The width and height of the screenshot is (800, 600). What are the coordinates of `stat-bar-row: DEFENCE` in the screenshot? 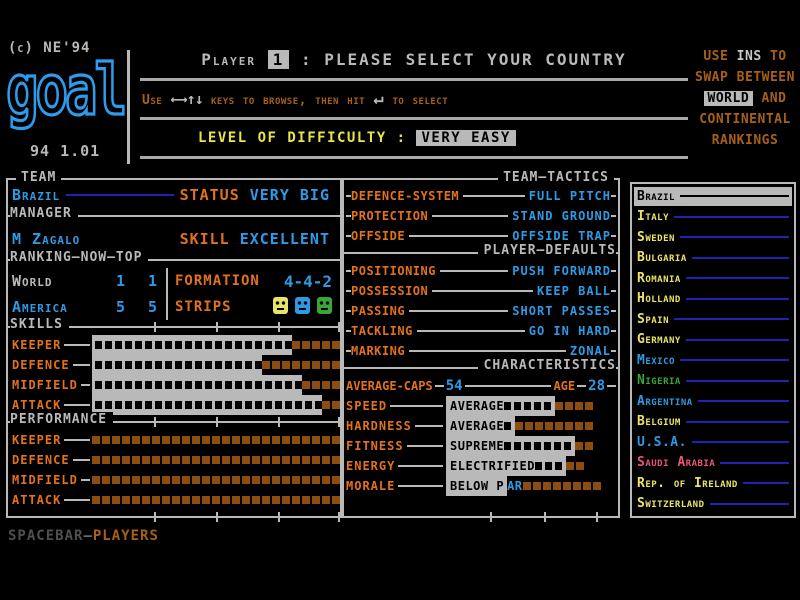 It's located at (174, 365).